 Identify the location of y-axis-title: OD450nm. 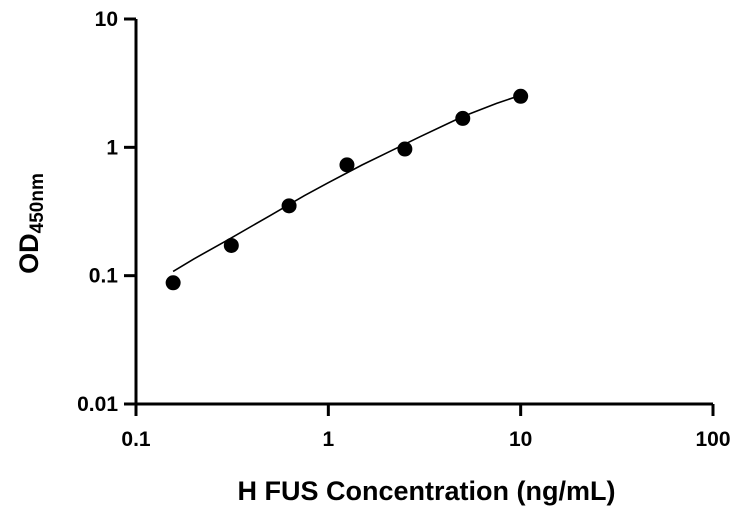
(31, 223).